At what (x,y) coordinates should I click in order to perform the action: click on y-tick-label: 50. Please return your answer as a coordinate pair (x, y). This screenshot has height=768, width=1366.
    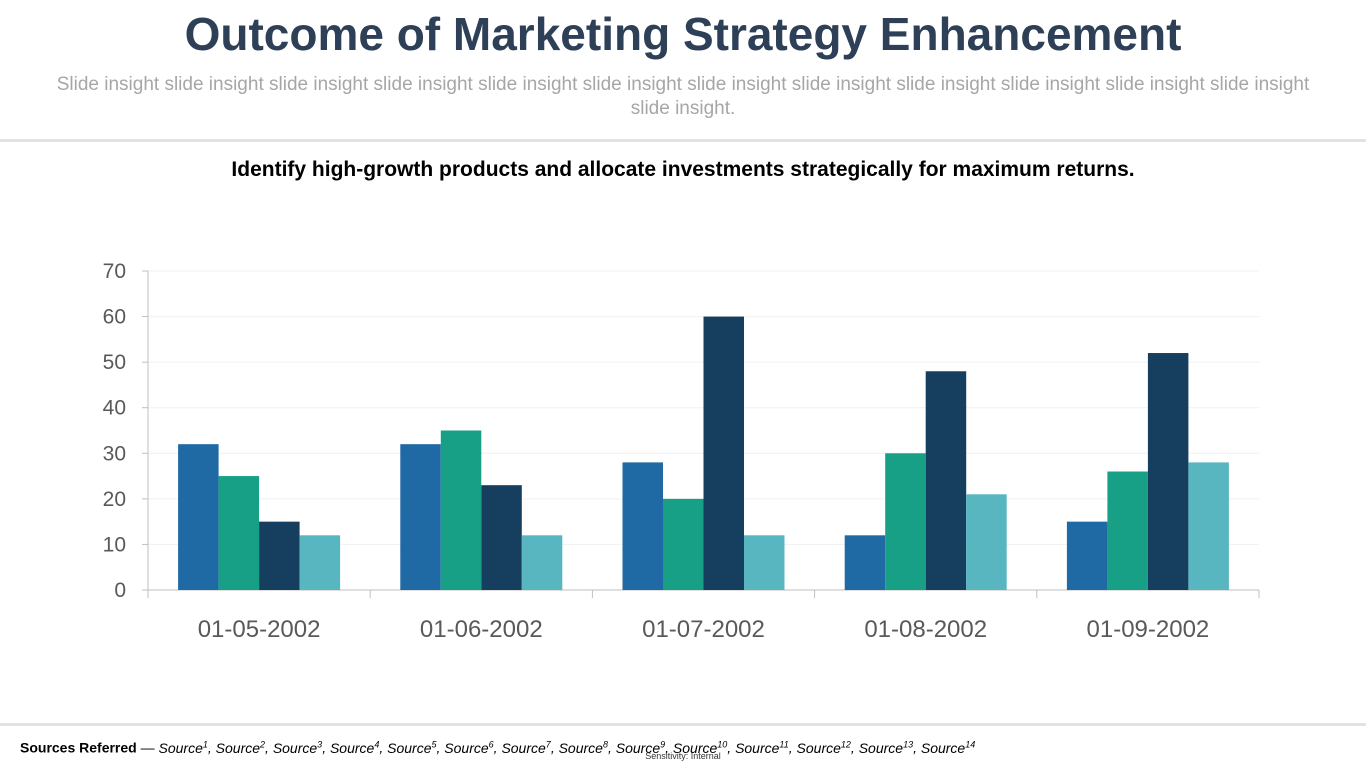
    Looking at the image, I should click on (114, 362).